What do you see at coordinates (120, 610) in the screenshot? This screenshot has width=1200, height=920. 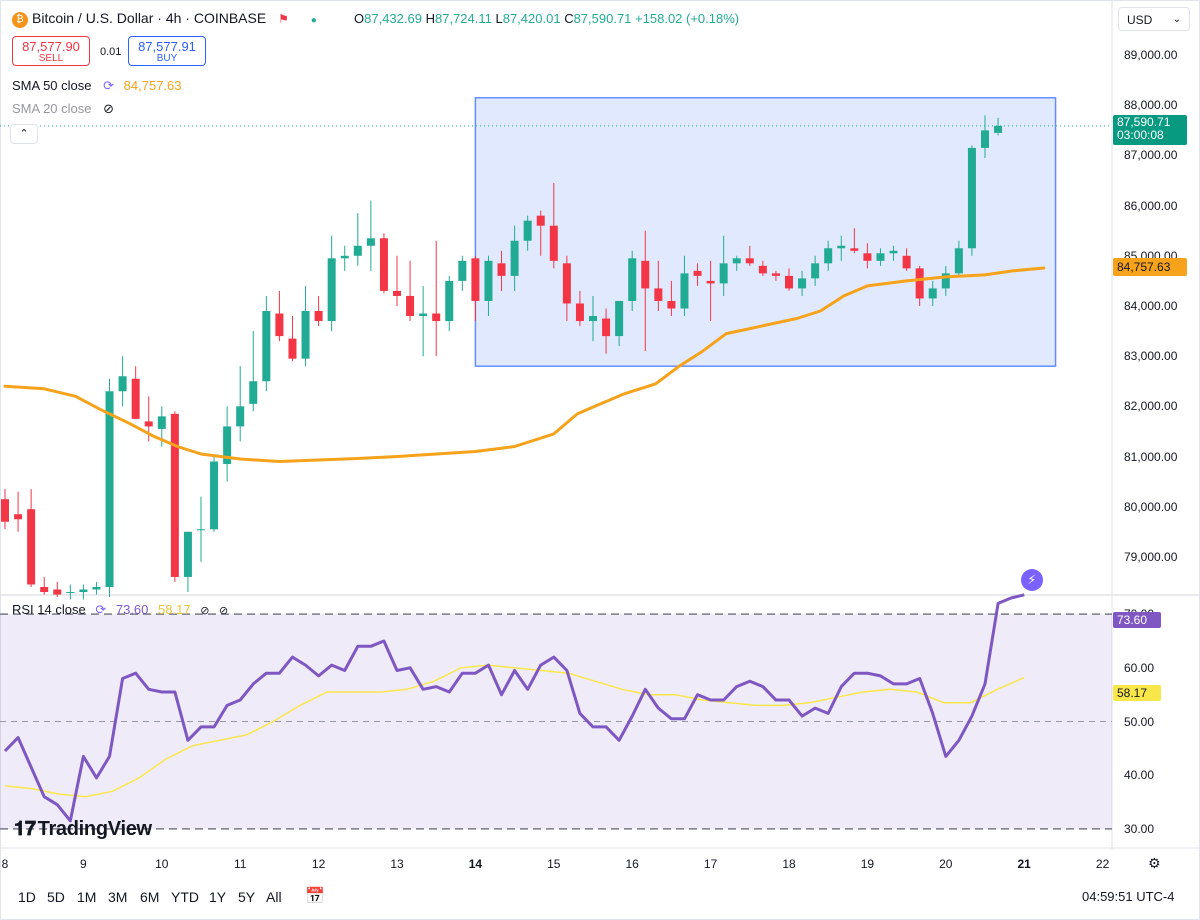 I see `rsi-legend: RSI 14 close ⟳ 73.60 58.17 ⊘ ⊘` at bounding box center [120, 610].